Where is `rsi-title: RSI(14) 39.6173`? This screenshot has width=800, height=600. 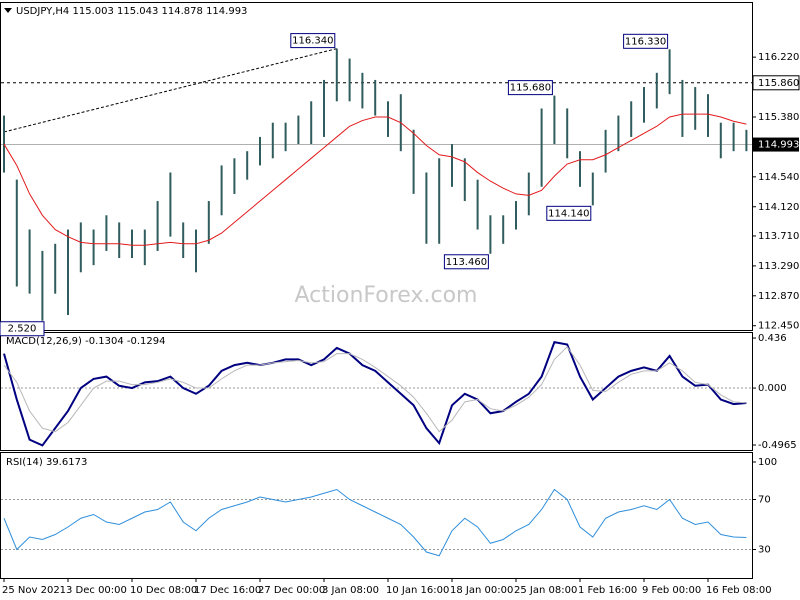 rsi-title: RSI(14) 39.6173 is located at coordinates (46, 462).